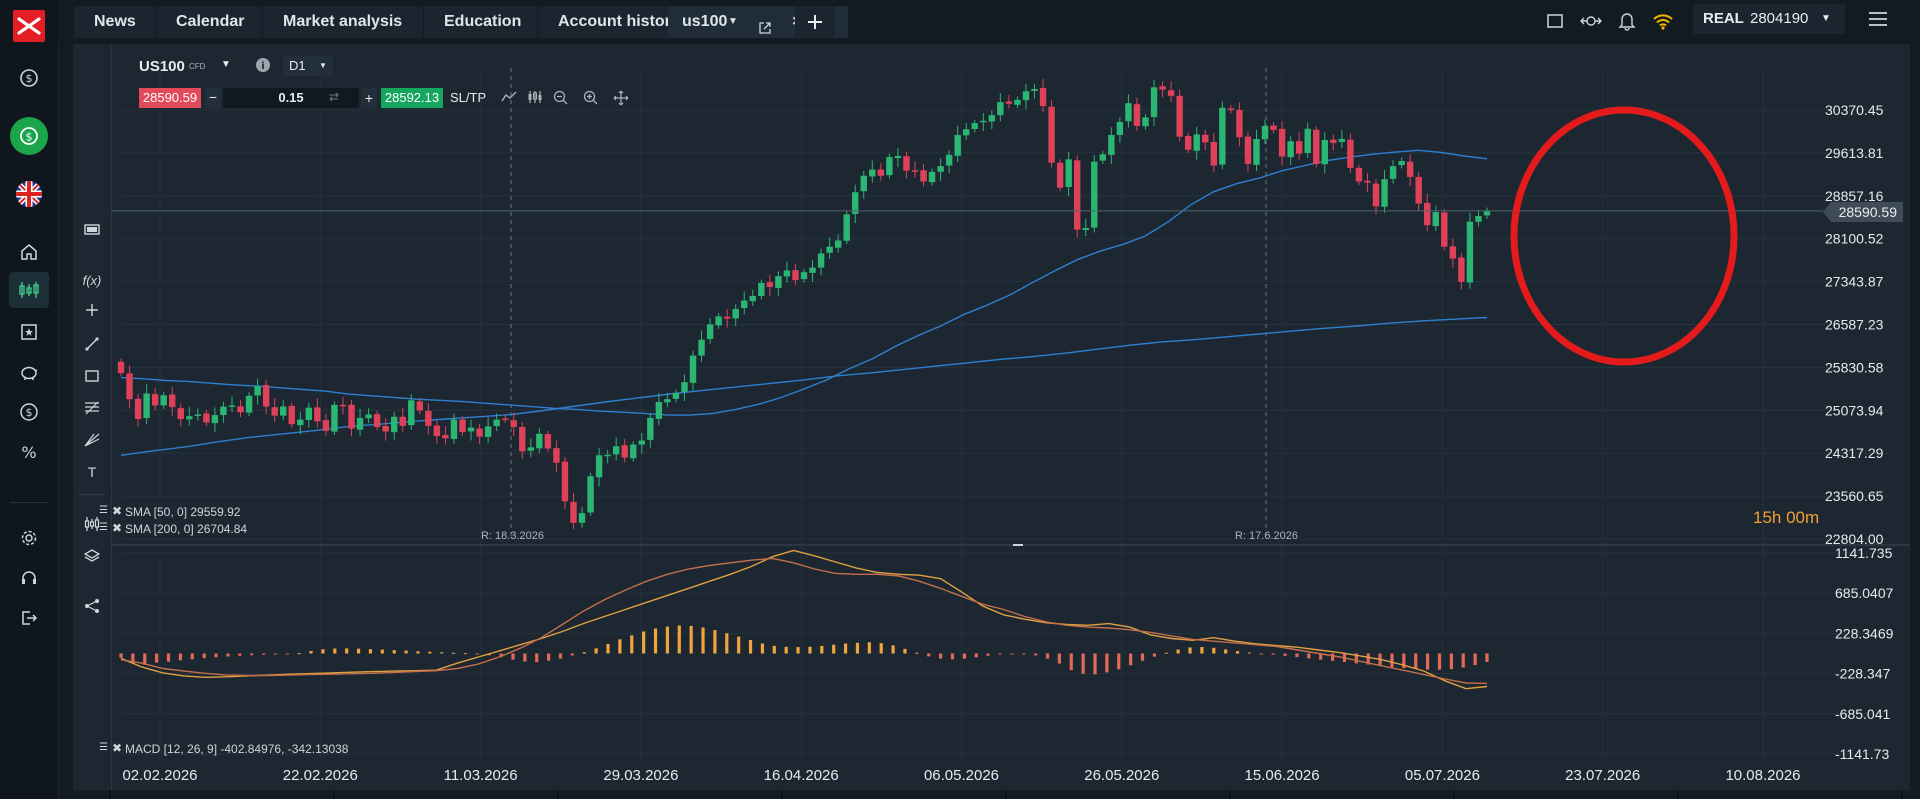 This screenshot has width=1920, height=799. What do you see at coordinates (92, 472) in the screenshot?
I see `text-tool-icon: T` at bounding box center [92, 472].